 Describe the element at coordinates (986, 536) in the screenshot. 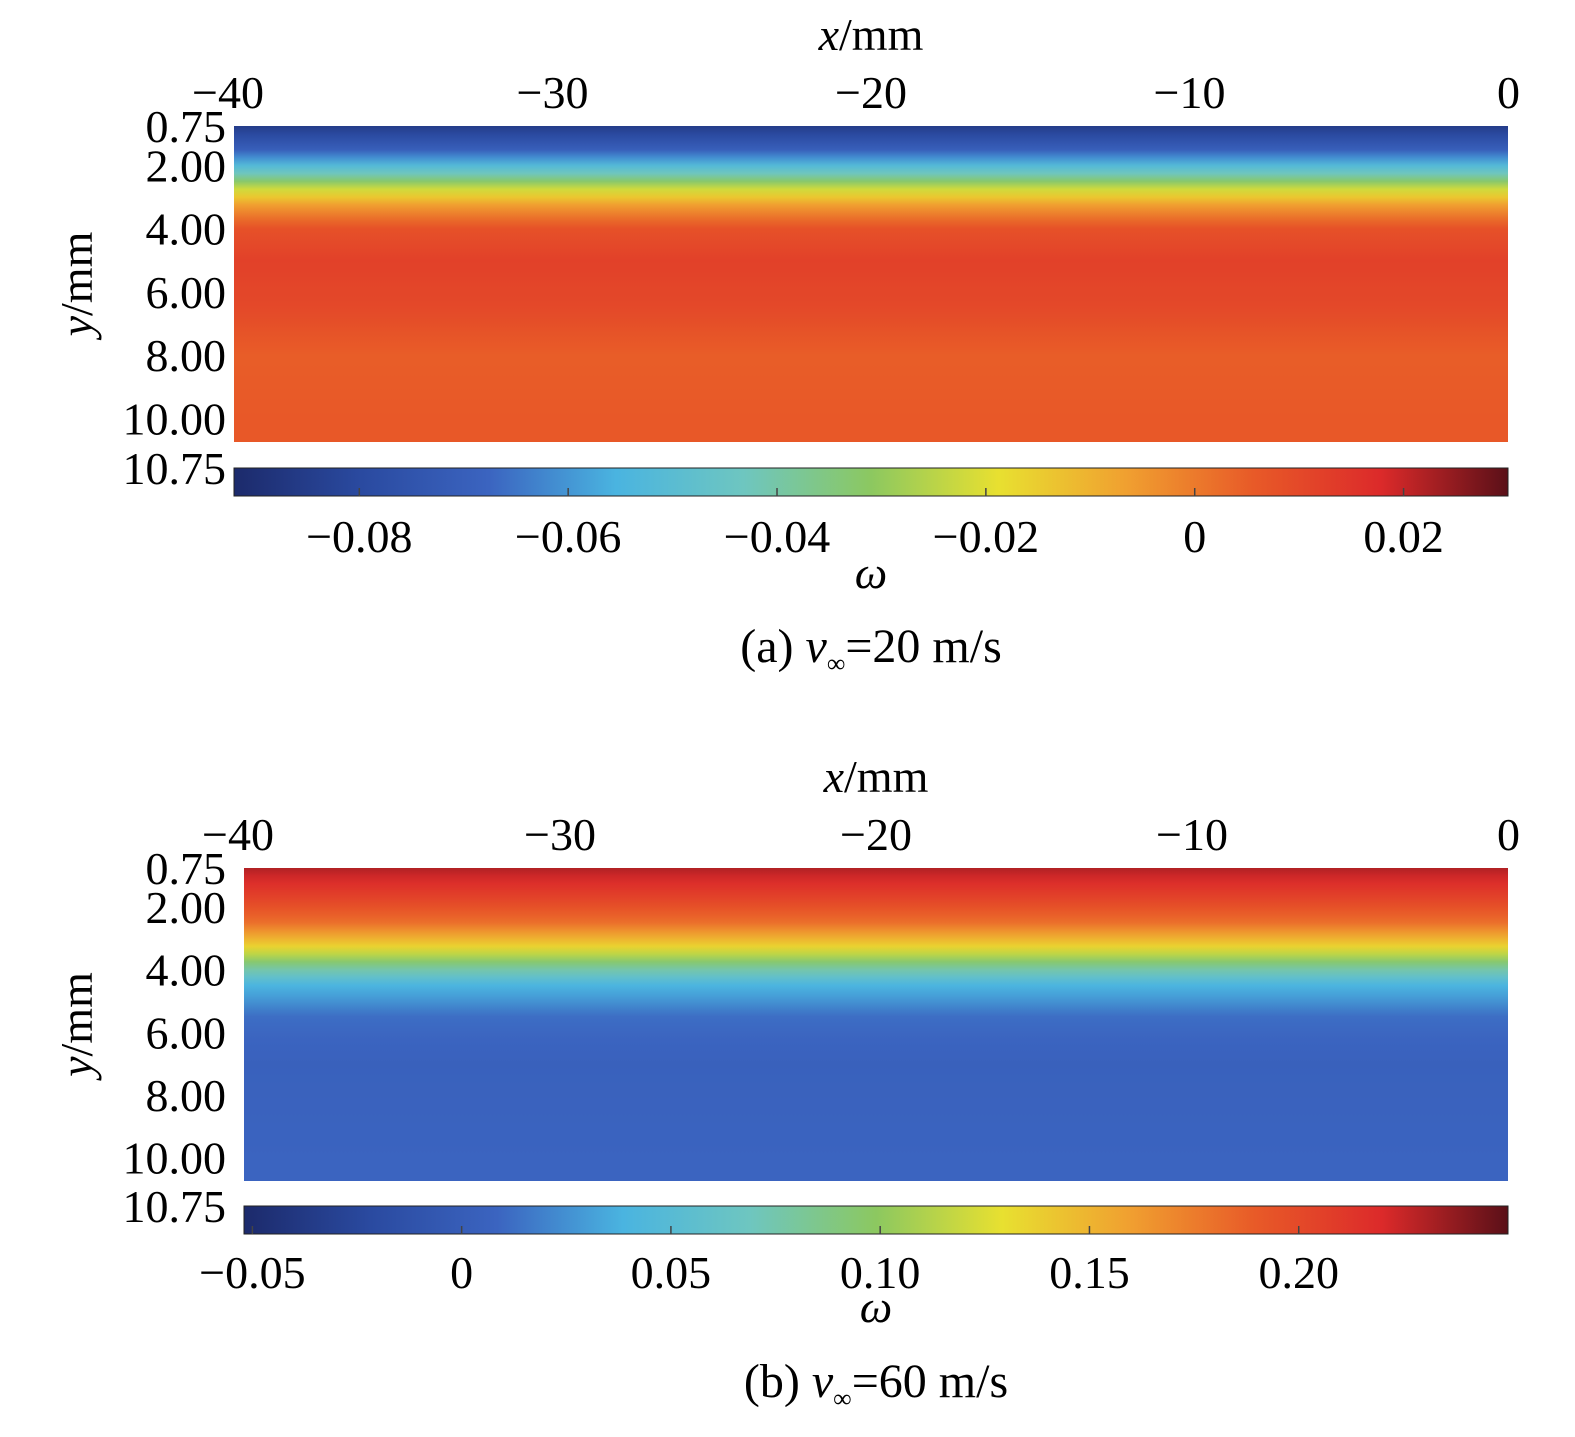

I see `colorbar-tick-label: −0.02` at that location.